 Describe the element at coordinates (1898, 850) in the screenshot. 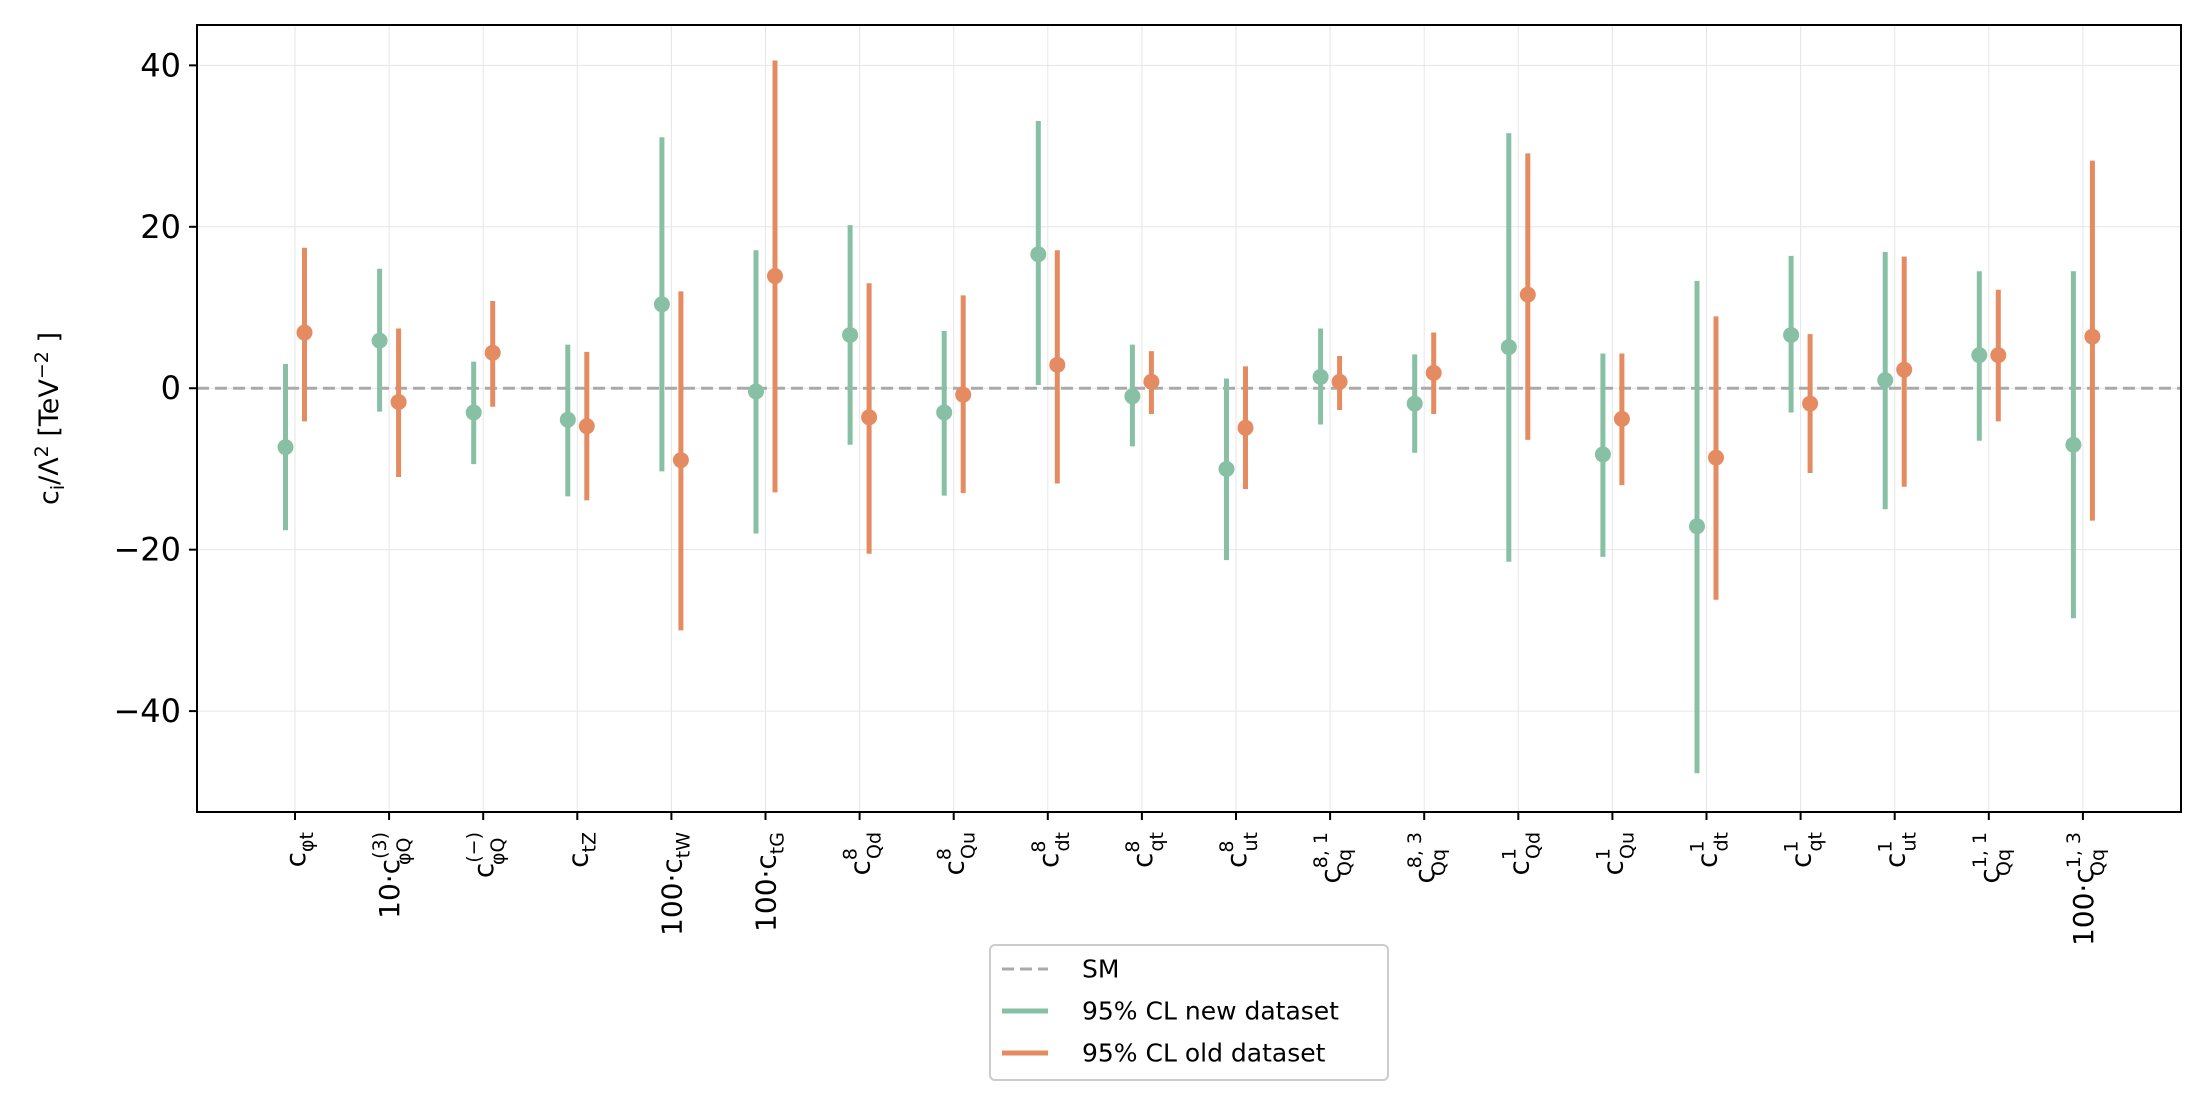

I see `x-tick-label-17: c1 ut` at that location.